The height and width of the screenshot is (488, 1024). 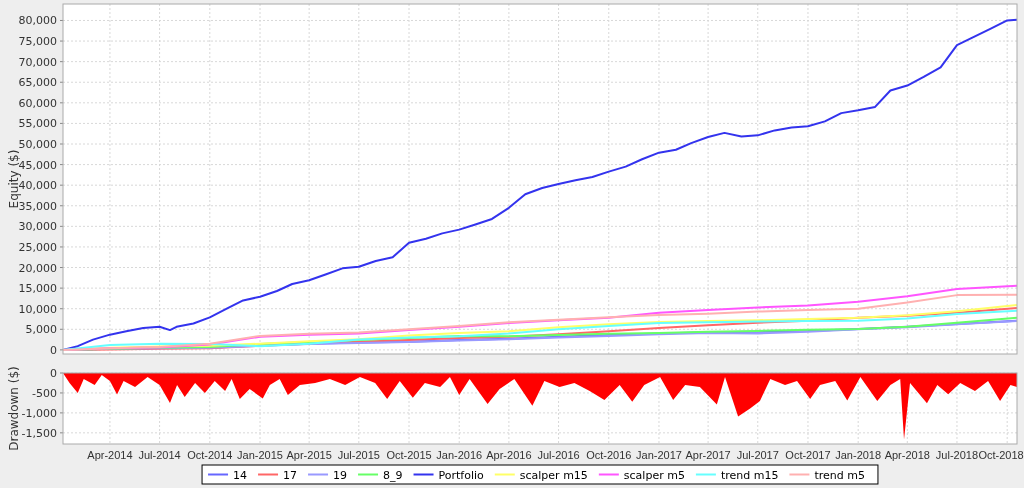 What do you see at coordinates (609, 455) in the screenshot?
I see `x-tick-label: Oct-2016` at bounding box center [609, 455].